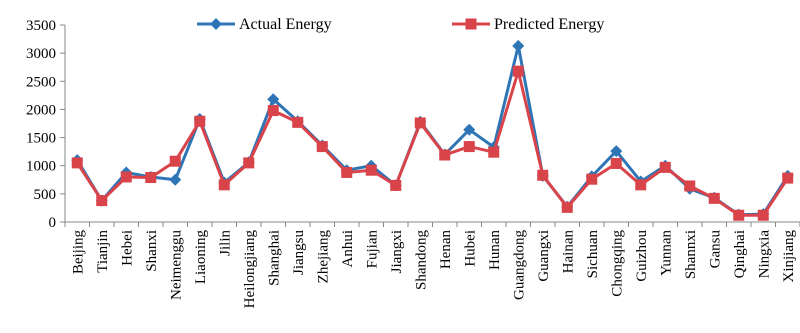  Describe the element at coordinates (299, 253) in the screenshot. I see `x-tick-label: Jiangsu` at that location.